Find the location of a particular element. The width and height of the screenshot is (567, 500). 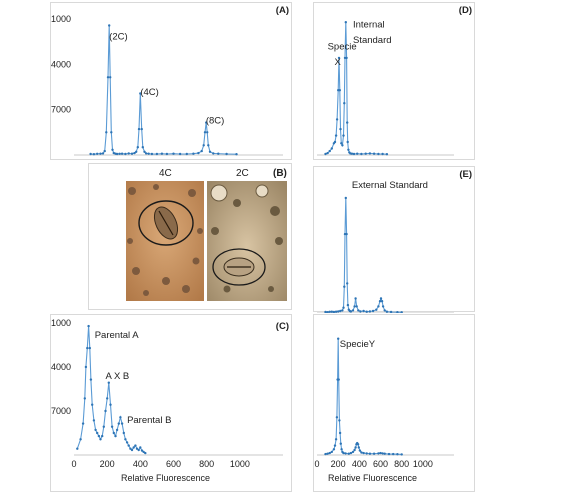

panel-label: (E) is located at coordinates (465, 174).